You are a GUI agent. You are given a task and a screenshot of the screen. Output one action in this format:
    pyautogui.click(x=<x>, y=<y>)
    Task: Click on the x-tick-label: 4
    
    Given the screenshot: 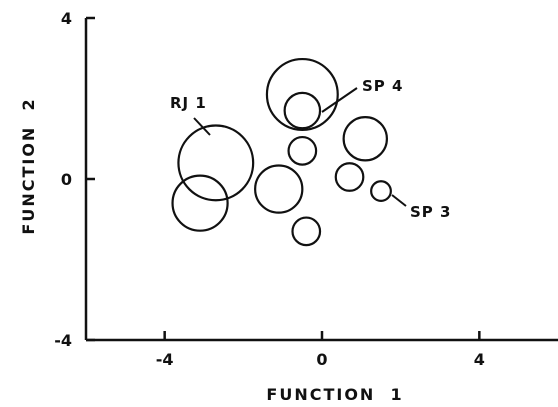 What is the action you would take?
    pyautogui.click(x=479, y=359)
    